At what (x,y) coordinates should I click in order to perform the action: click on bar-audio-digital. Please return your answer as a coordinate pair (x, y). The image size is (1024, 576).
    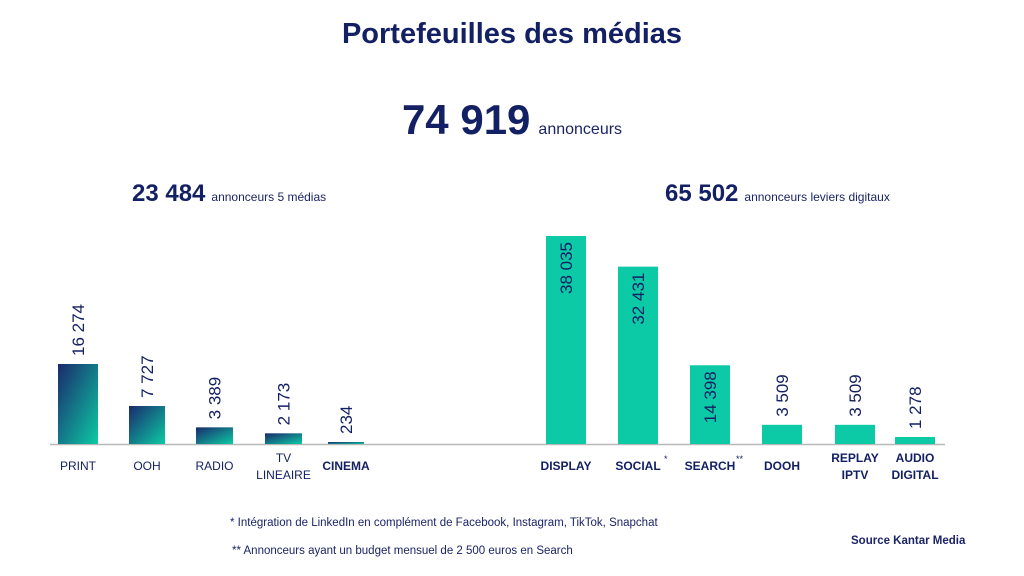
    Looking at the image, I should click on (915, 440).